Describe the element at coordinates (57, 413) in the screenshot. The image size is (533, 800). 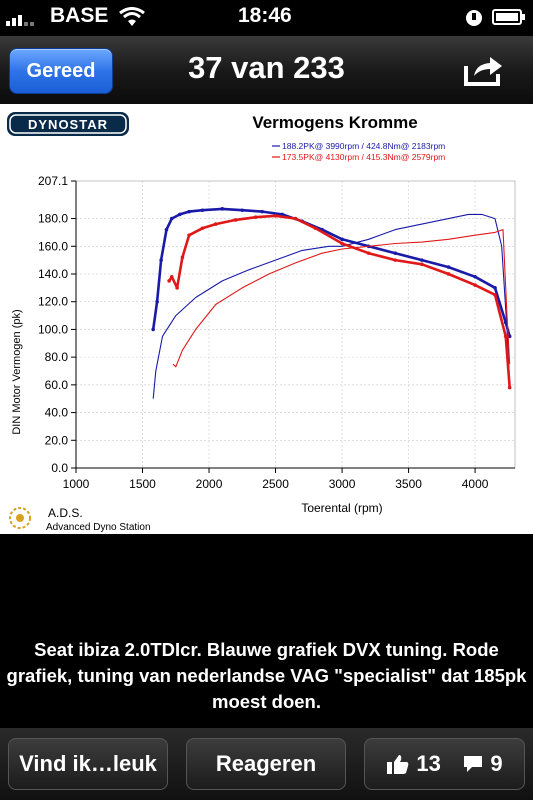
I see `y-tick-label: 40.0` at that location.